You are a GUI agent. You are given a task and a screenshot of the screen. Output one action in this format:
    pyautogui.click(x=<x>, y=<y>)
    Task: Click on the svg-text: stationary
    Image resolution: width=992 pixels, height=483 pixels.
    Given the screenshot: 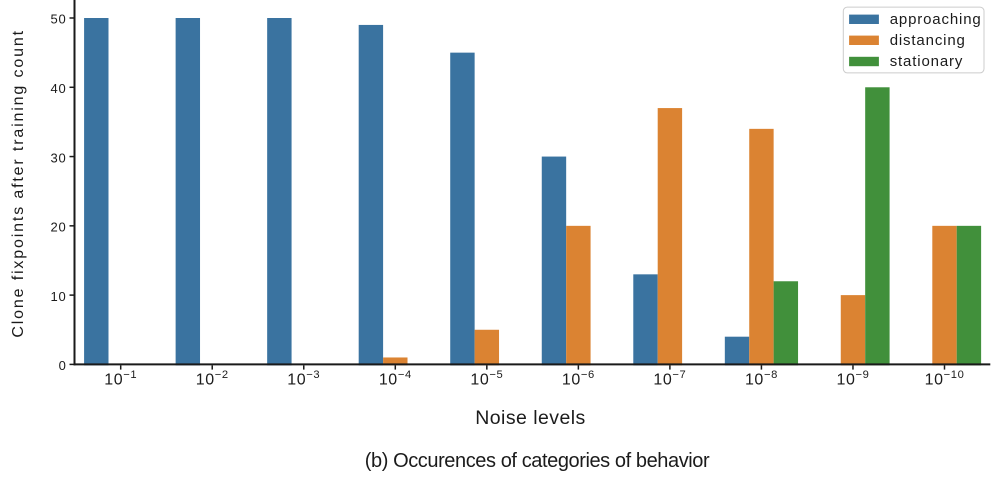 What is the action you would take?
    pyautogui.click(x=927, y=61)
    